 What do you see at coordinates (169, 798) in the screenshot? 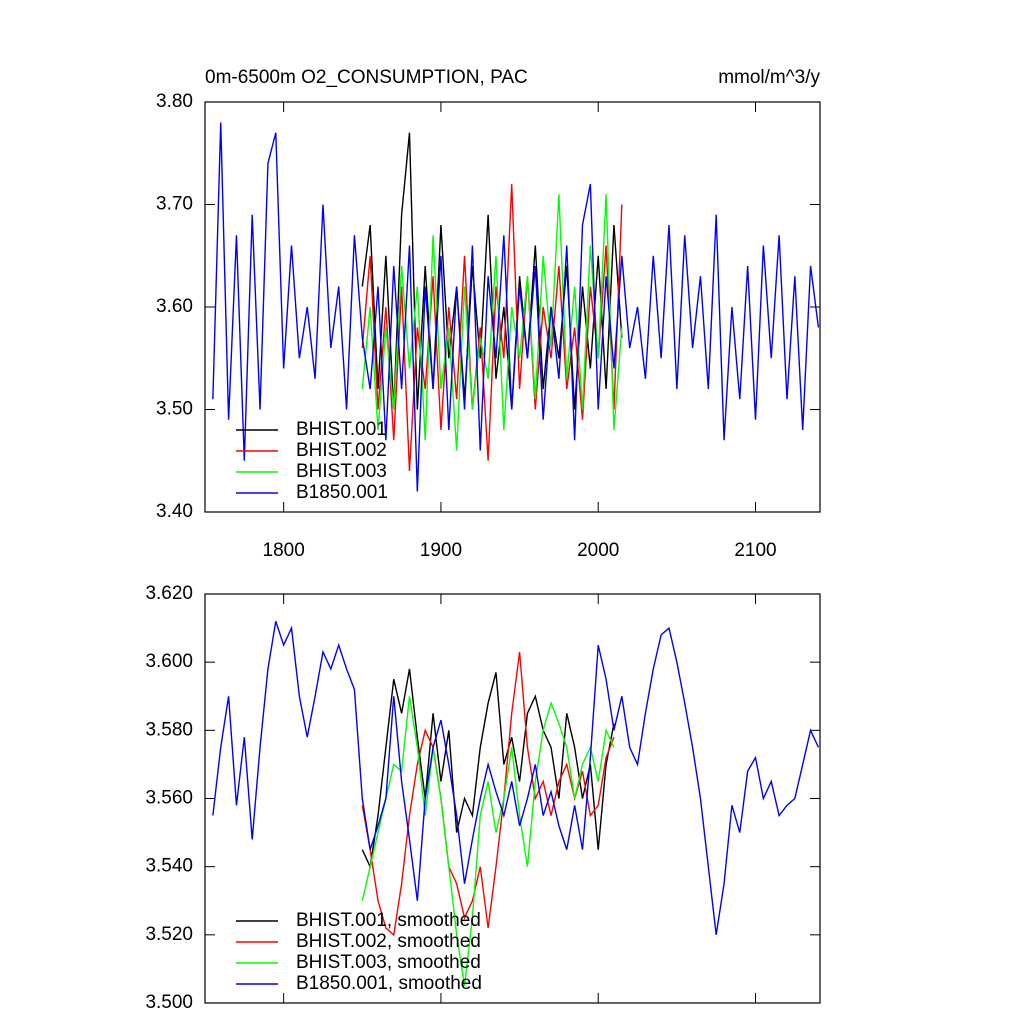
I see `y-tick-label: 3.560` at bounding box center [169, 798].